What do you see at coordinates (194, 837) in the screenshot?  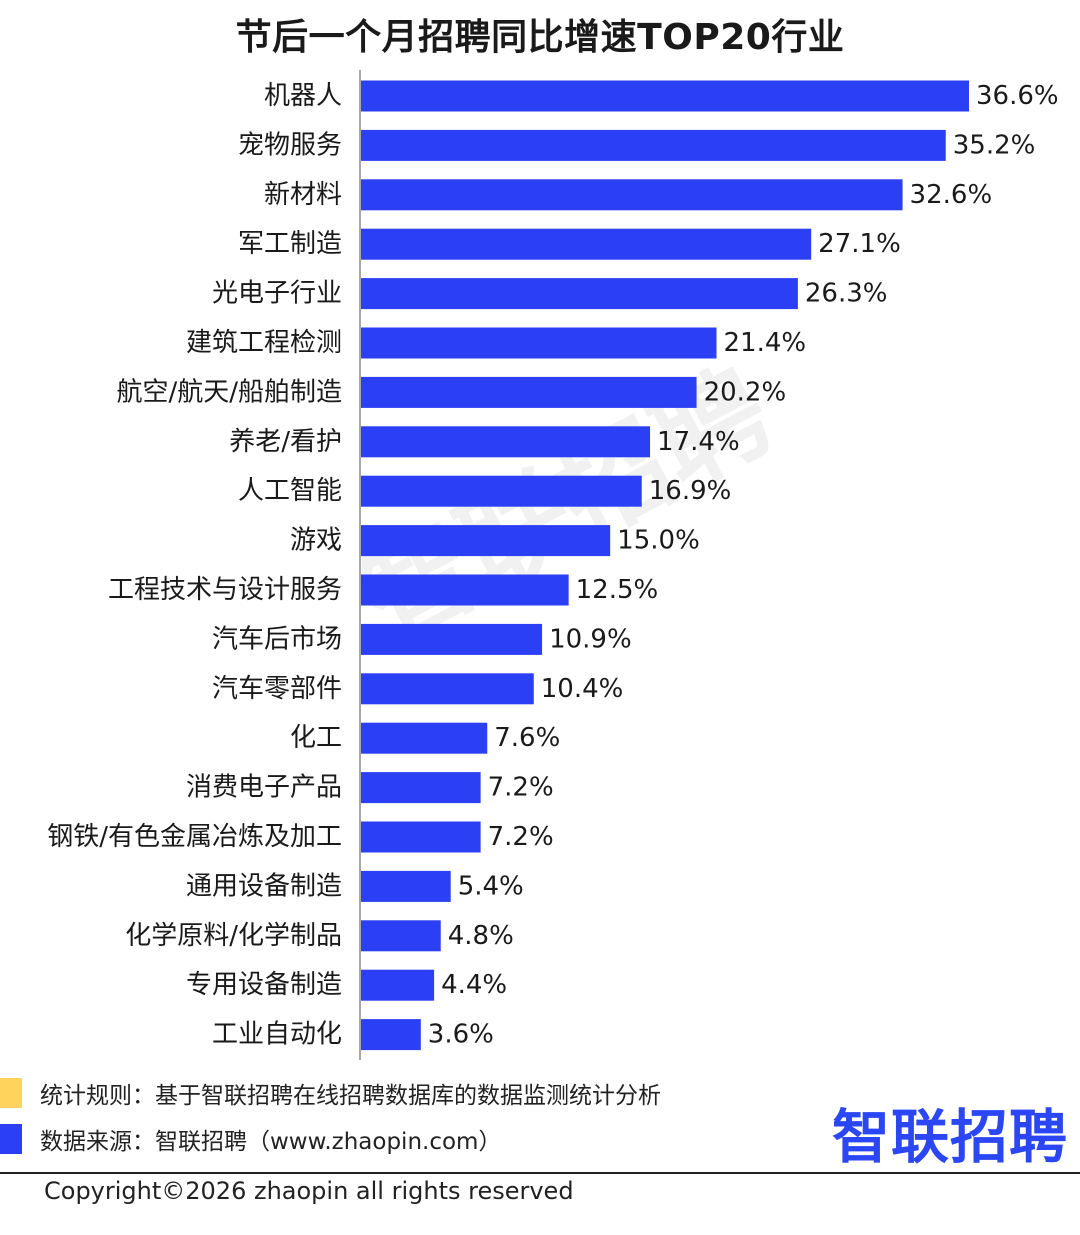 I see `category-label: 钢铁/有色金属冶炼及加工` at bounding box center [194, 837].